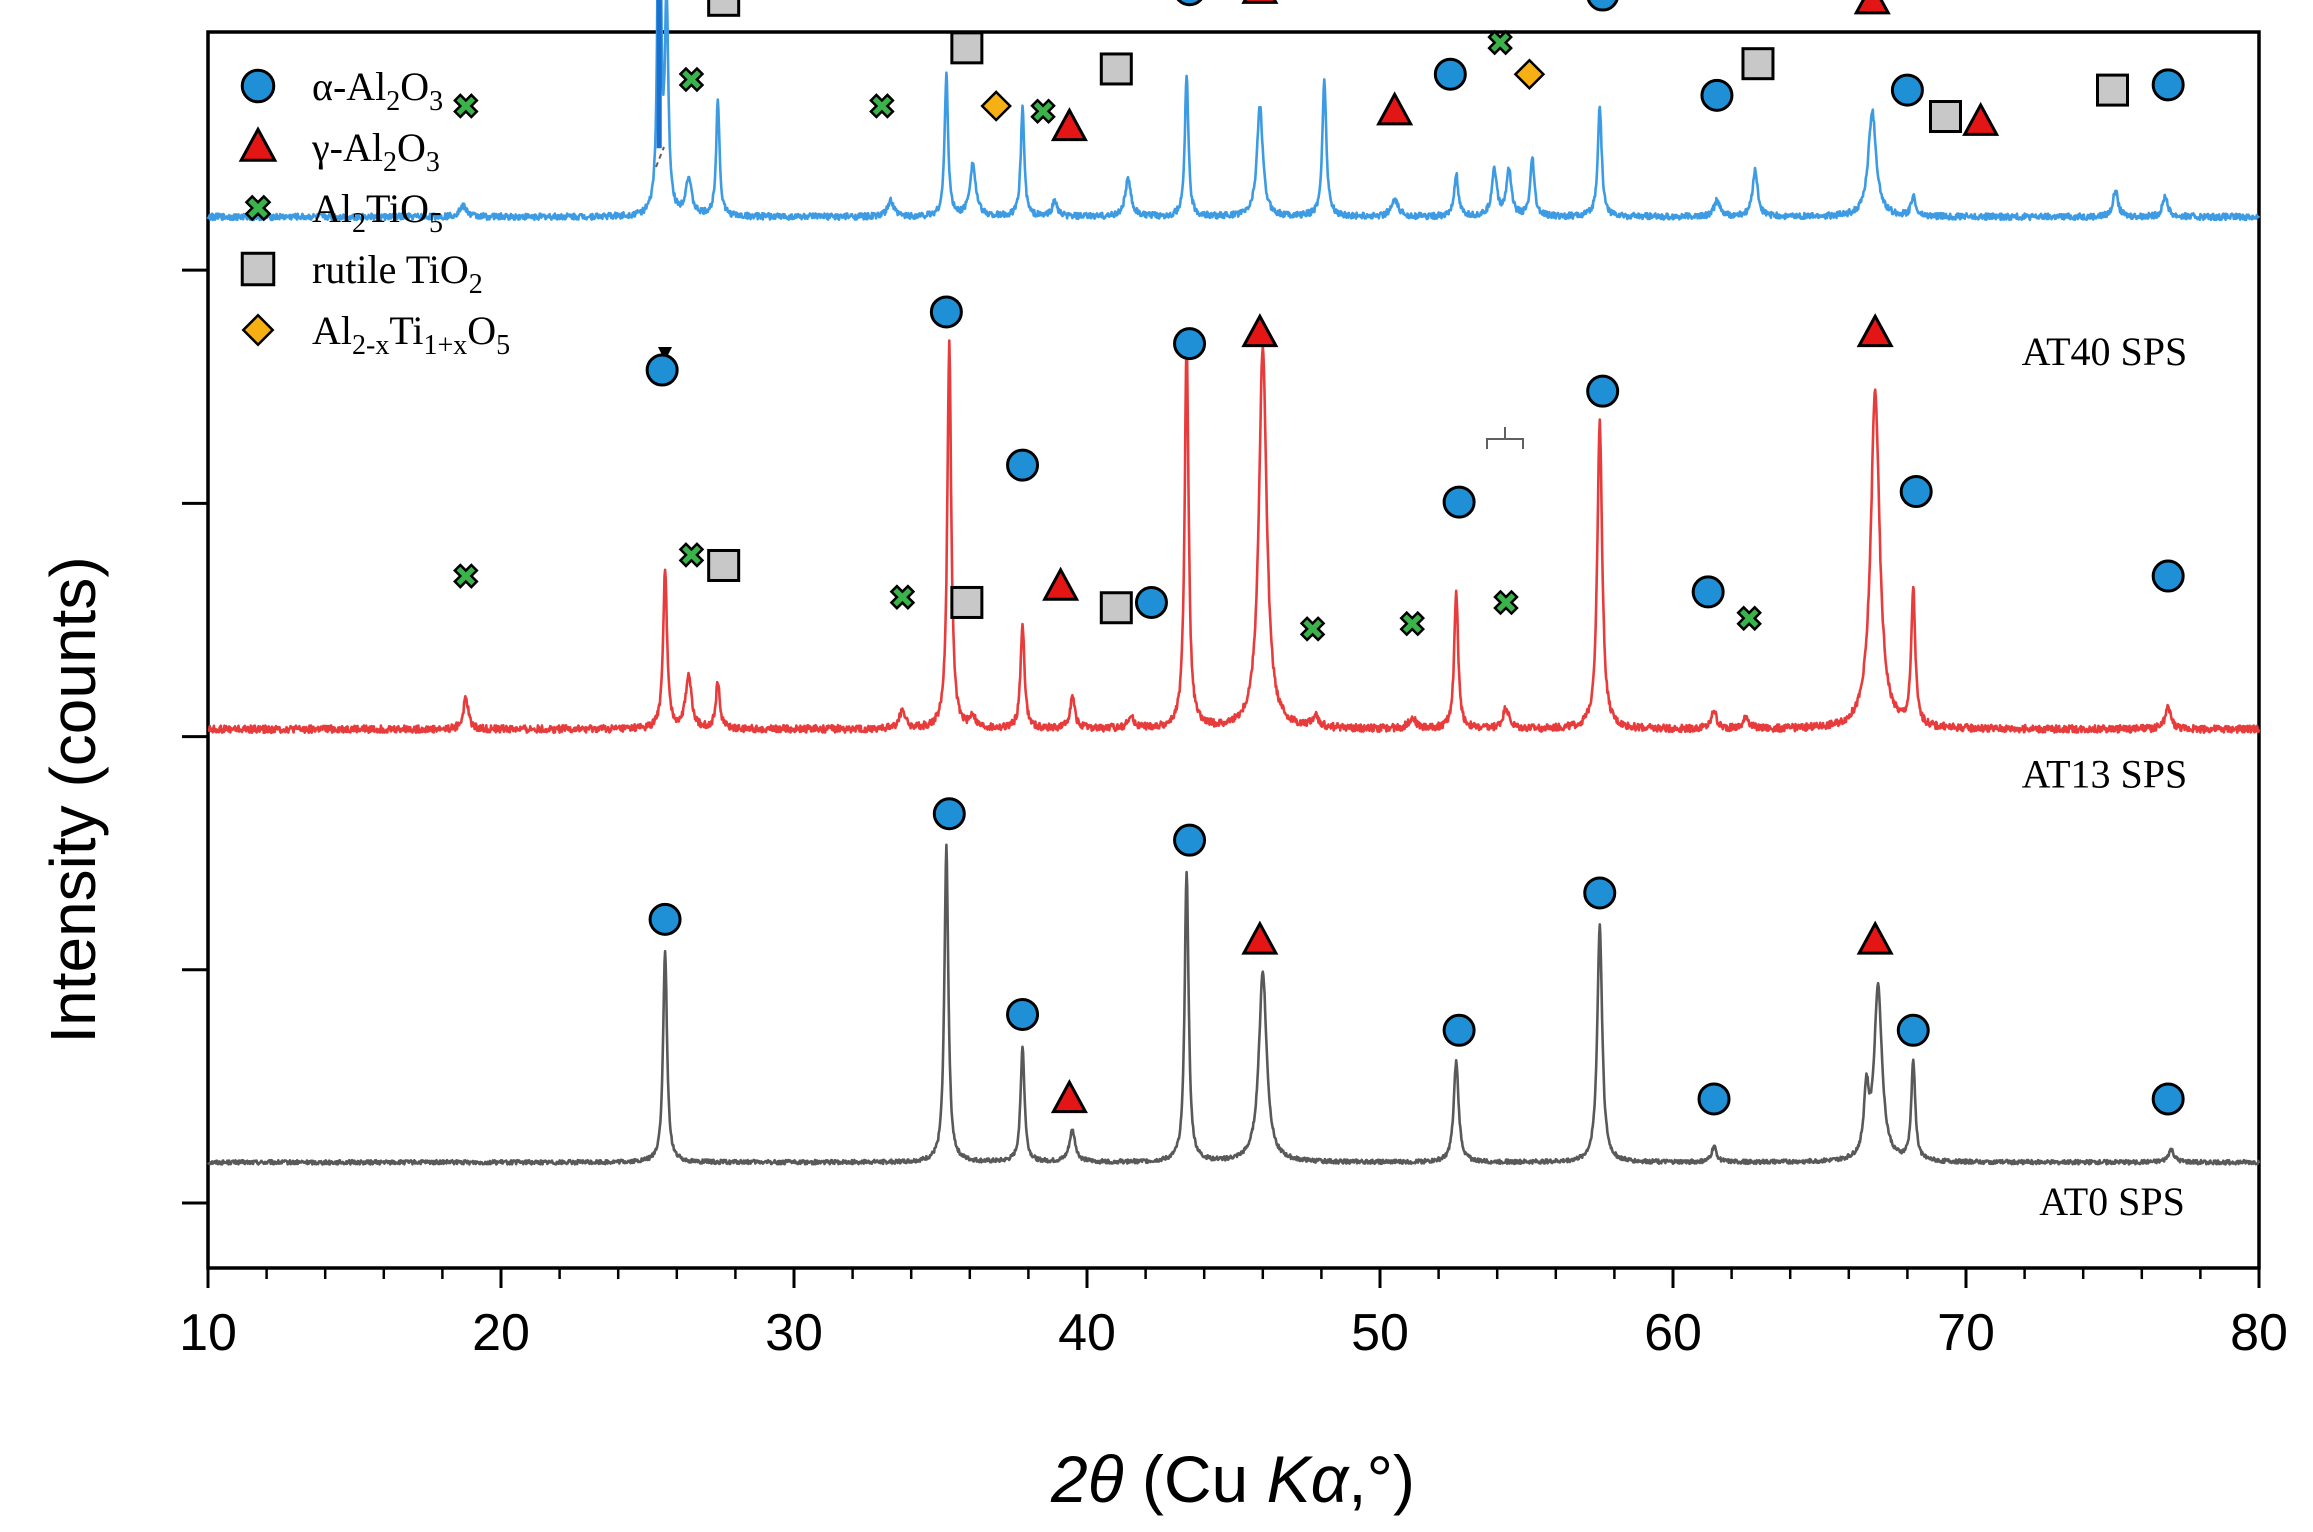  Describe the element at coordinates (411, 334) in the screenshot. I see `legend-label: Al2-xTi1+xO5` at that location.